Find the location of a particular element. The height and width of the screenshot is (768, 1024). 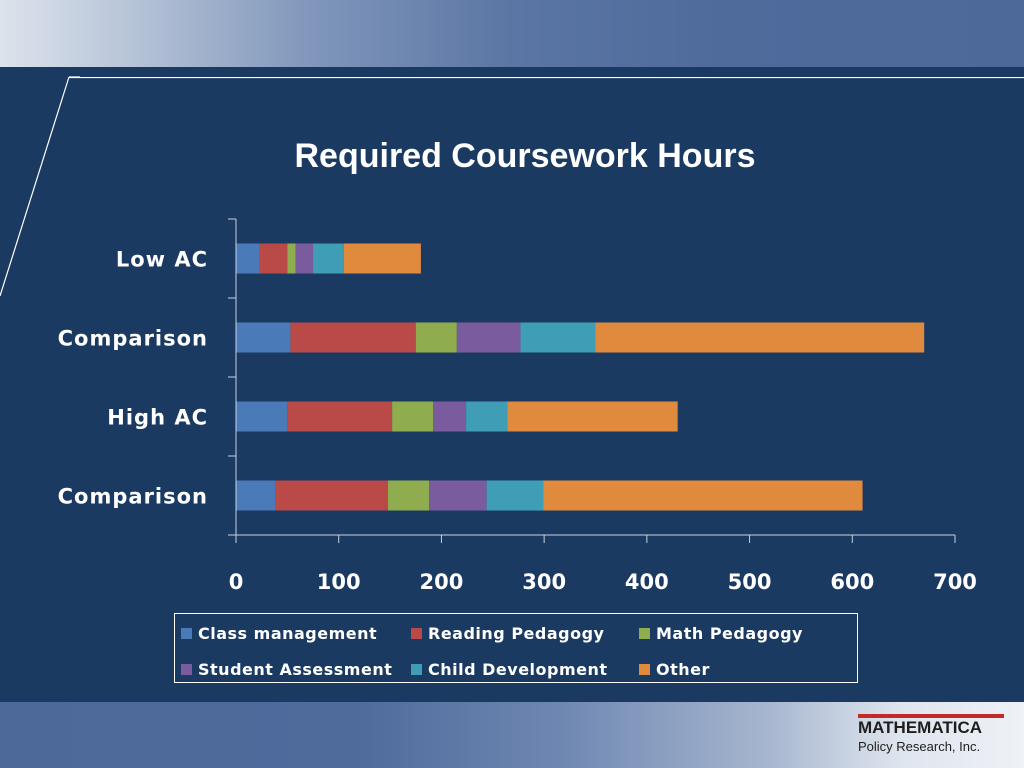

bar-high-ac-3-reading-pedagogy is located at coordinates (340, 416).